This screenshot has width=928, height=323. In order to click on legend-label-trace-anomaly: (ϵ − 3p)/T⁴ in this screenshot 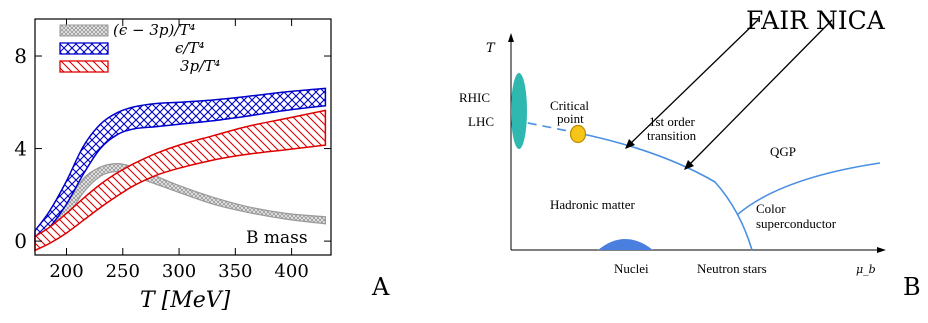, I will do `click(154, 30)`.